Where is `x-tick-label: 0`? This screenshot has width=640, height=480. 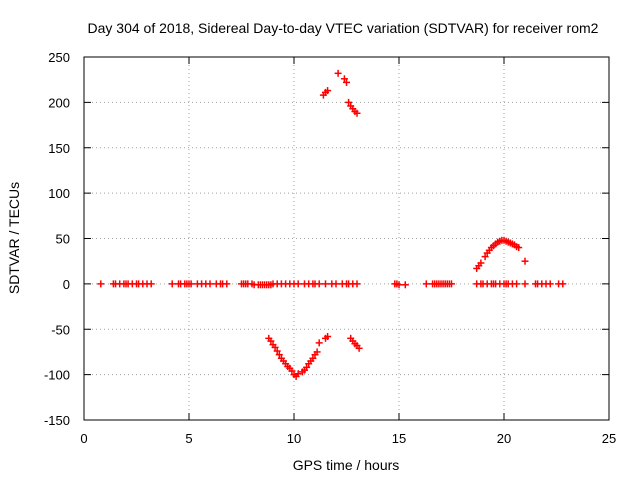 x-tick-label: 0 is located at coordinates (83, 438).